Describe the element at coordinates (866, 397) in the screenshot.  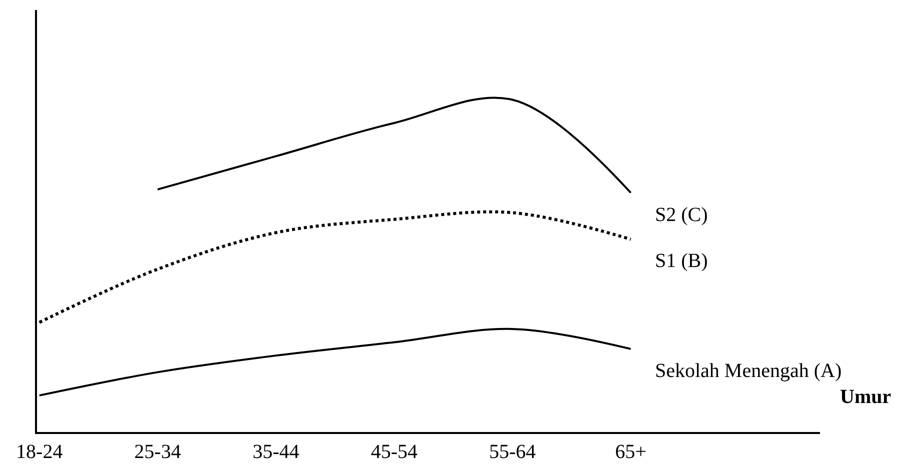
I see `text: Umur` at that location.